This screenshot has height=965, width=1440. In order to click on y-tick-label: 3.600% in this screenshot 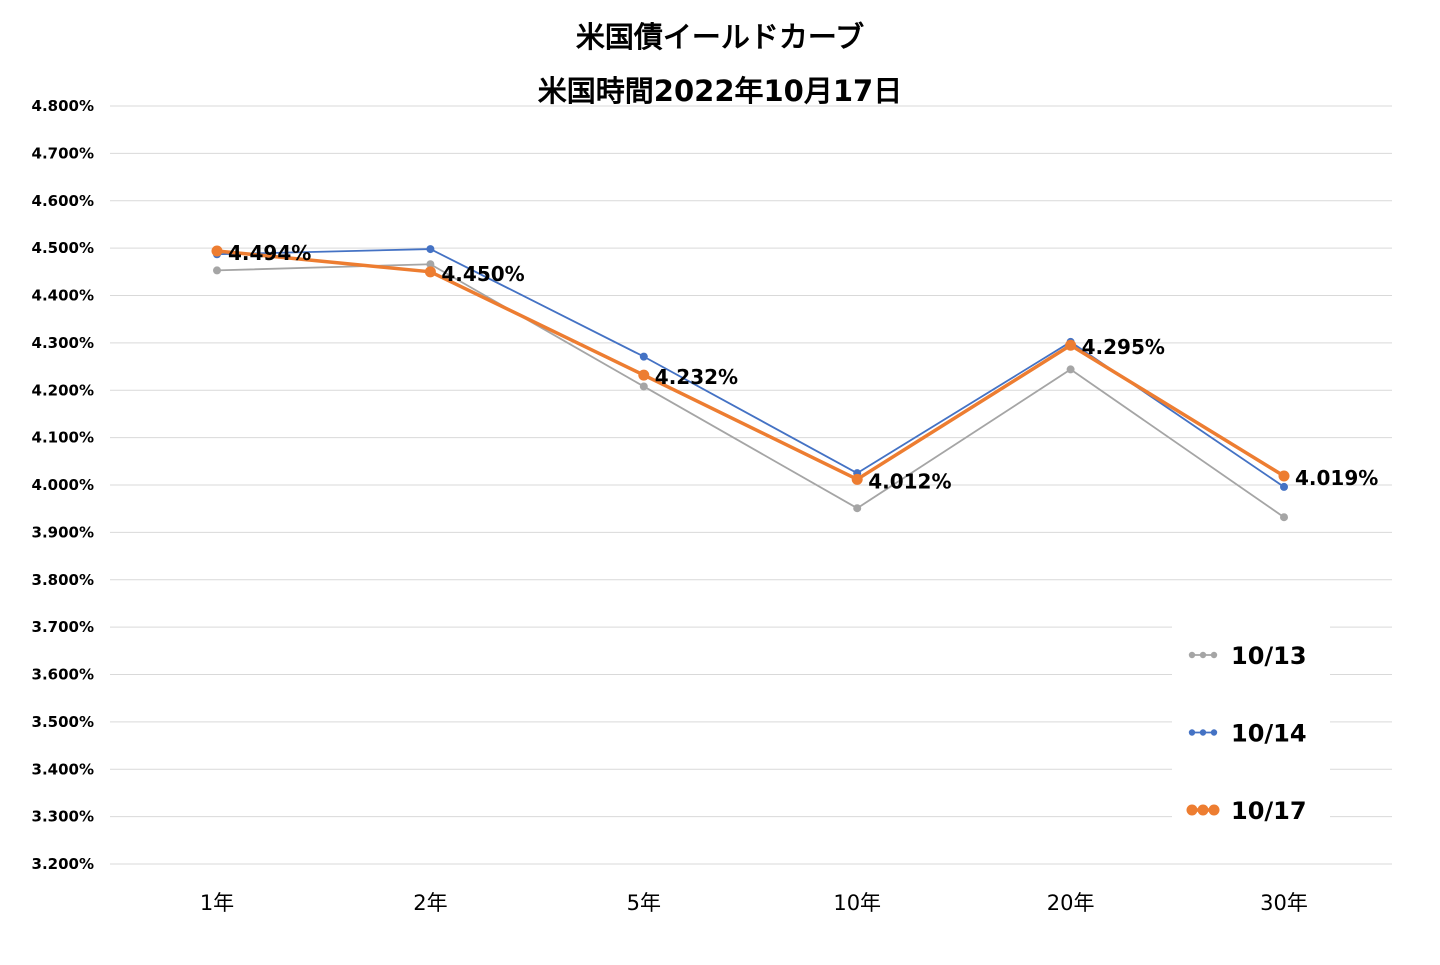, I will do `click(63, 675)`.